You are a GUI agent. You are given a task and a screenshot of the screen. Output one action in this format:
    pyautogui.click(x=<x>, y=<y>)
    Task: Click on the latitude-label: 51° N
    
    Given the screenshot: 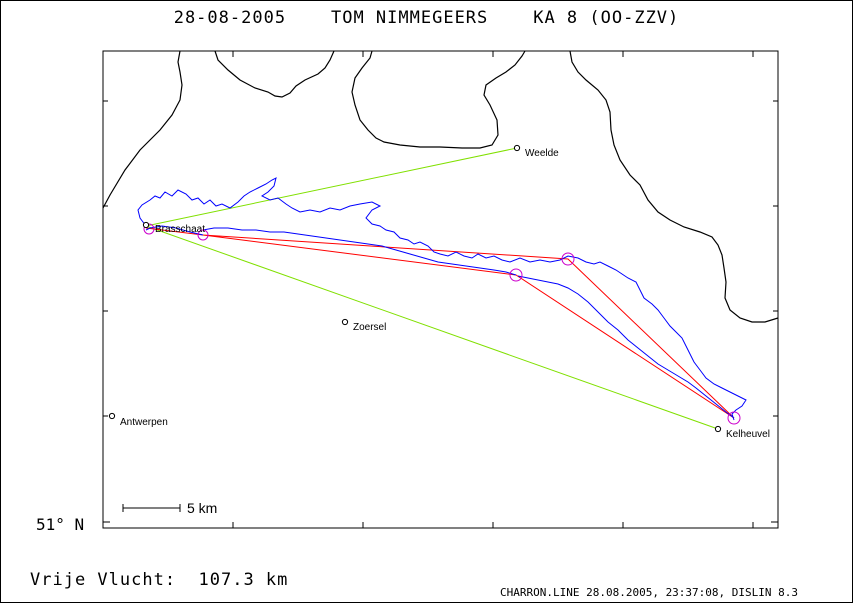 What is the action you would take?
    pyautogui.click(x=60, y=524)
    